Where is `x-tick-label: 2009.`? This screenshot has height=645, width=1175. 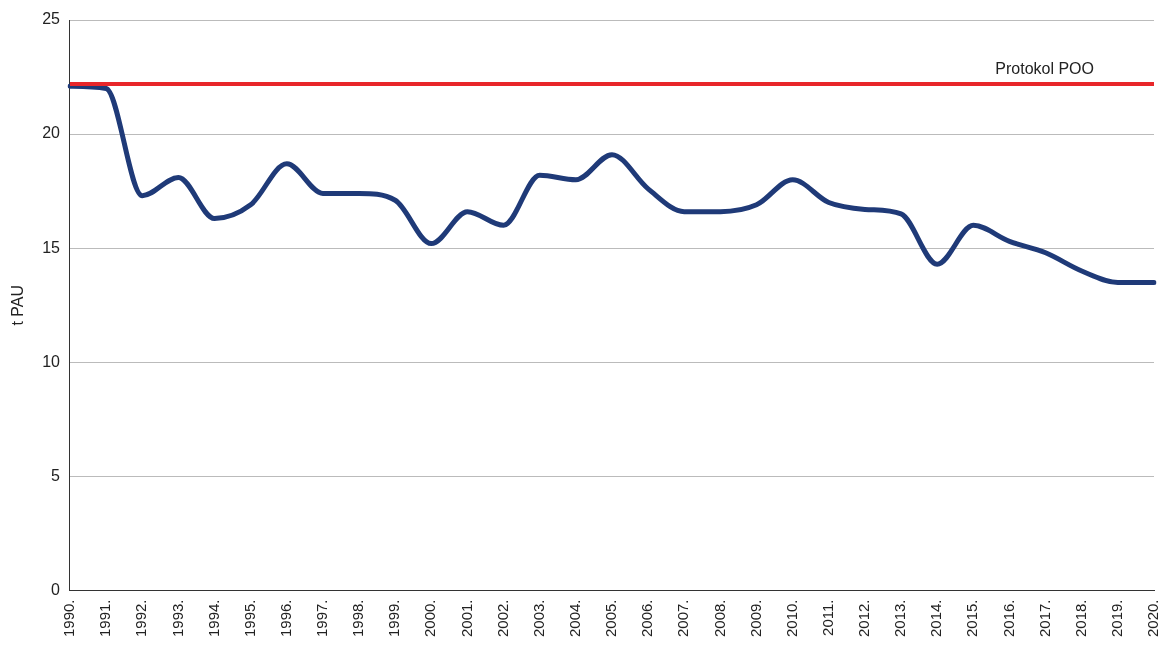
x-tick-label: 2009. is located at coordinates (755, 618).